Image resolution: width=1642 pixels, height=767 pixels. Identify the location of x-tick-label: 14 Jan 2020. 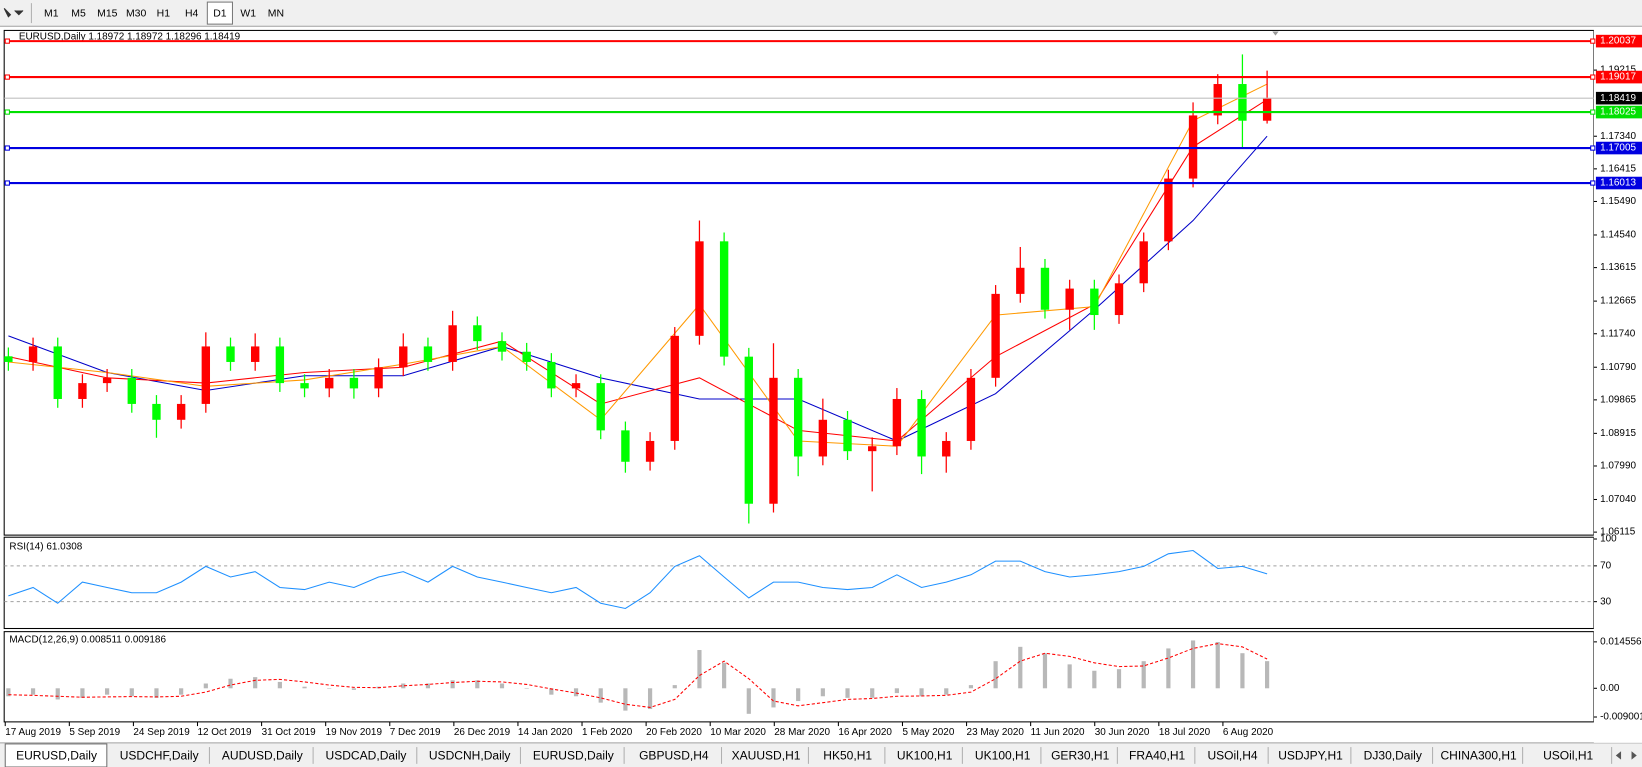
(545, 732).